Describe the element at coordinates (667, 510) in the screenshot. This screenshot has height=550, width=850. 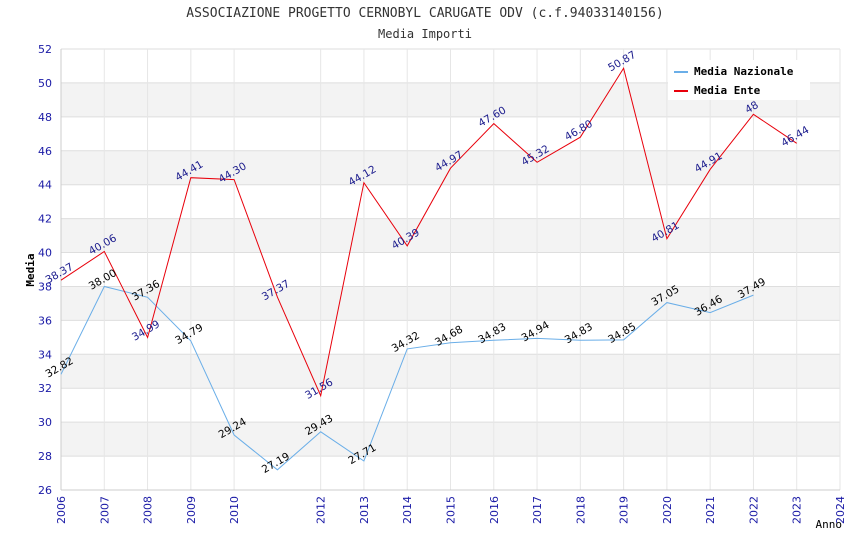
I see `x-tick-label: 2020` at that location.